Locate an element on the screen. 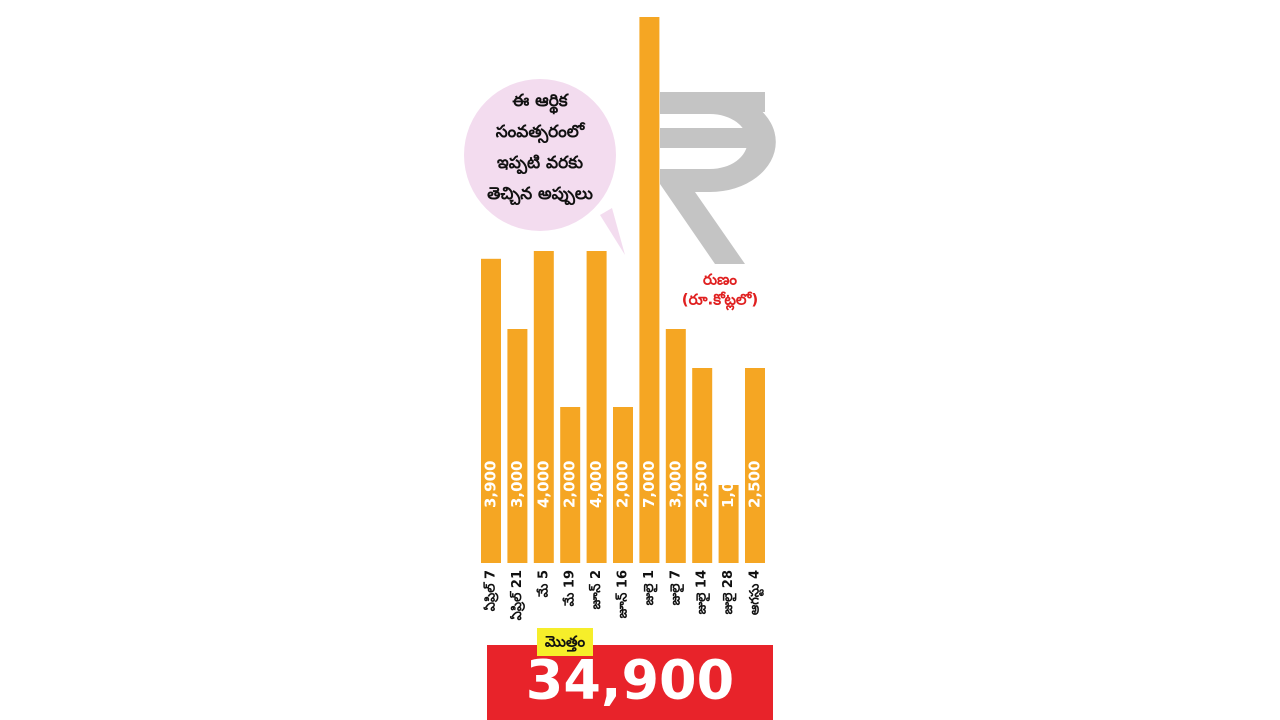 This screenshot has height=720, width=1280. total-tag is located at coordinates (565, 642).